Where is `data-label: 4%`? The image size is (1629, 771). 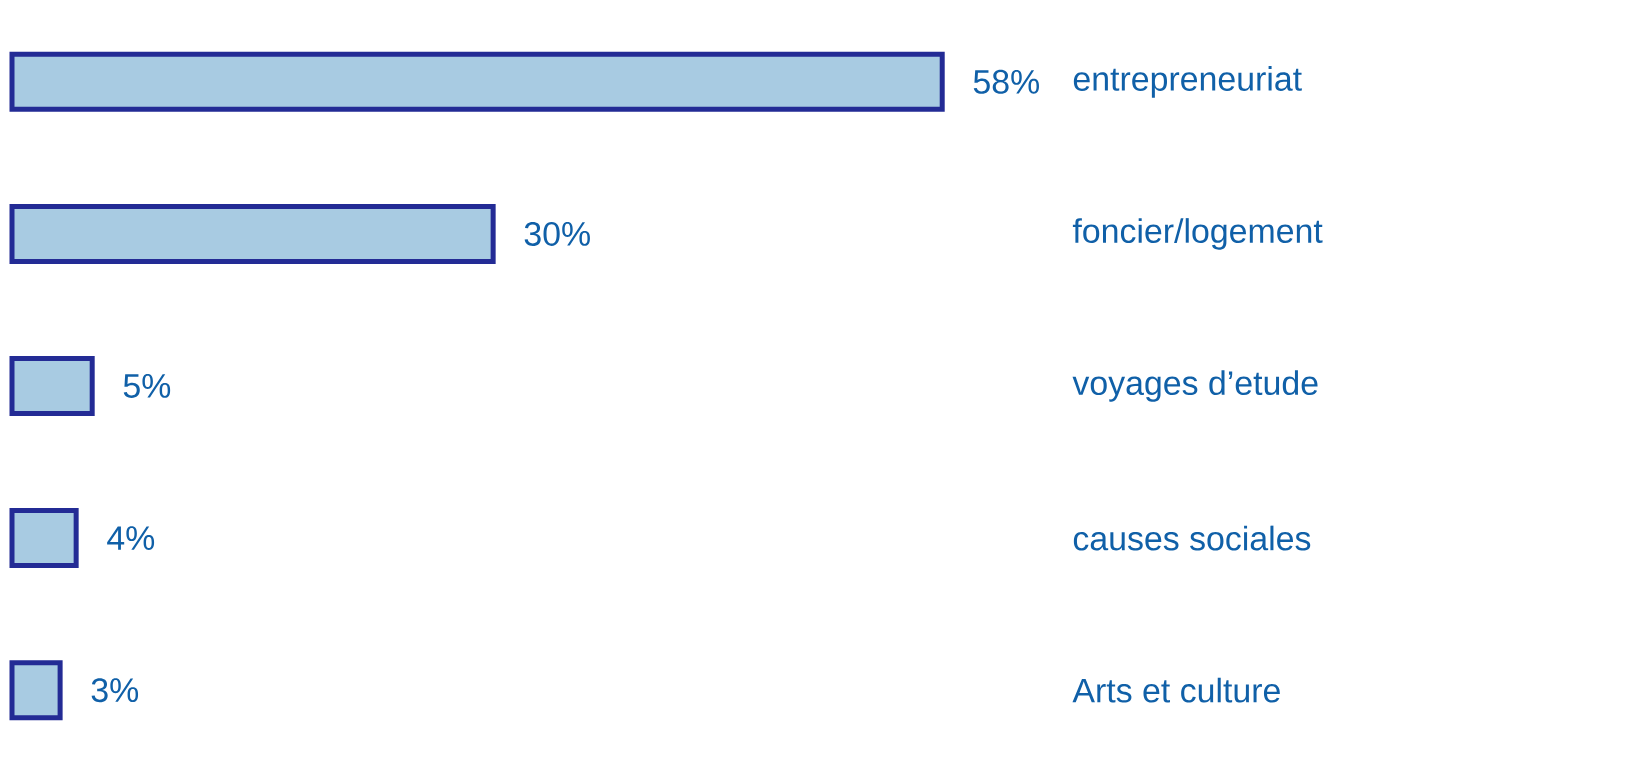
data-label: 4% is located at coordinates (131, 538).